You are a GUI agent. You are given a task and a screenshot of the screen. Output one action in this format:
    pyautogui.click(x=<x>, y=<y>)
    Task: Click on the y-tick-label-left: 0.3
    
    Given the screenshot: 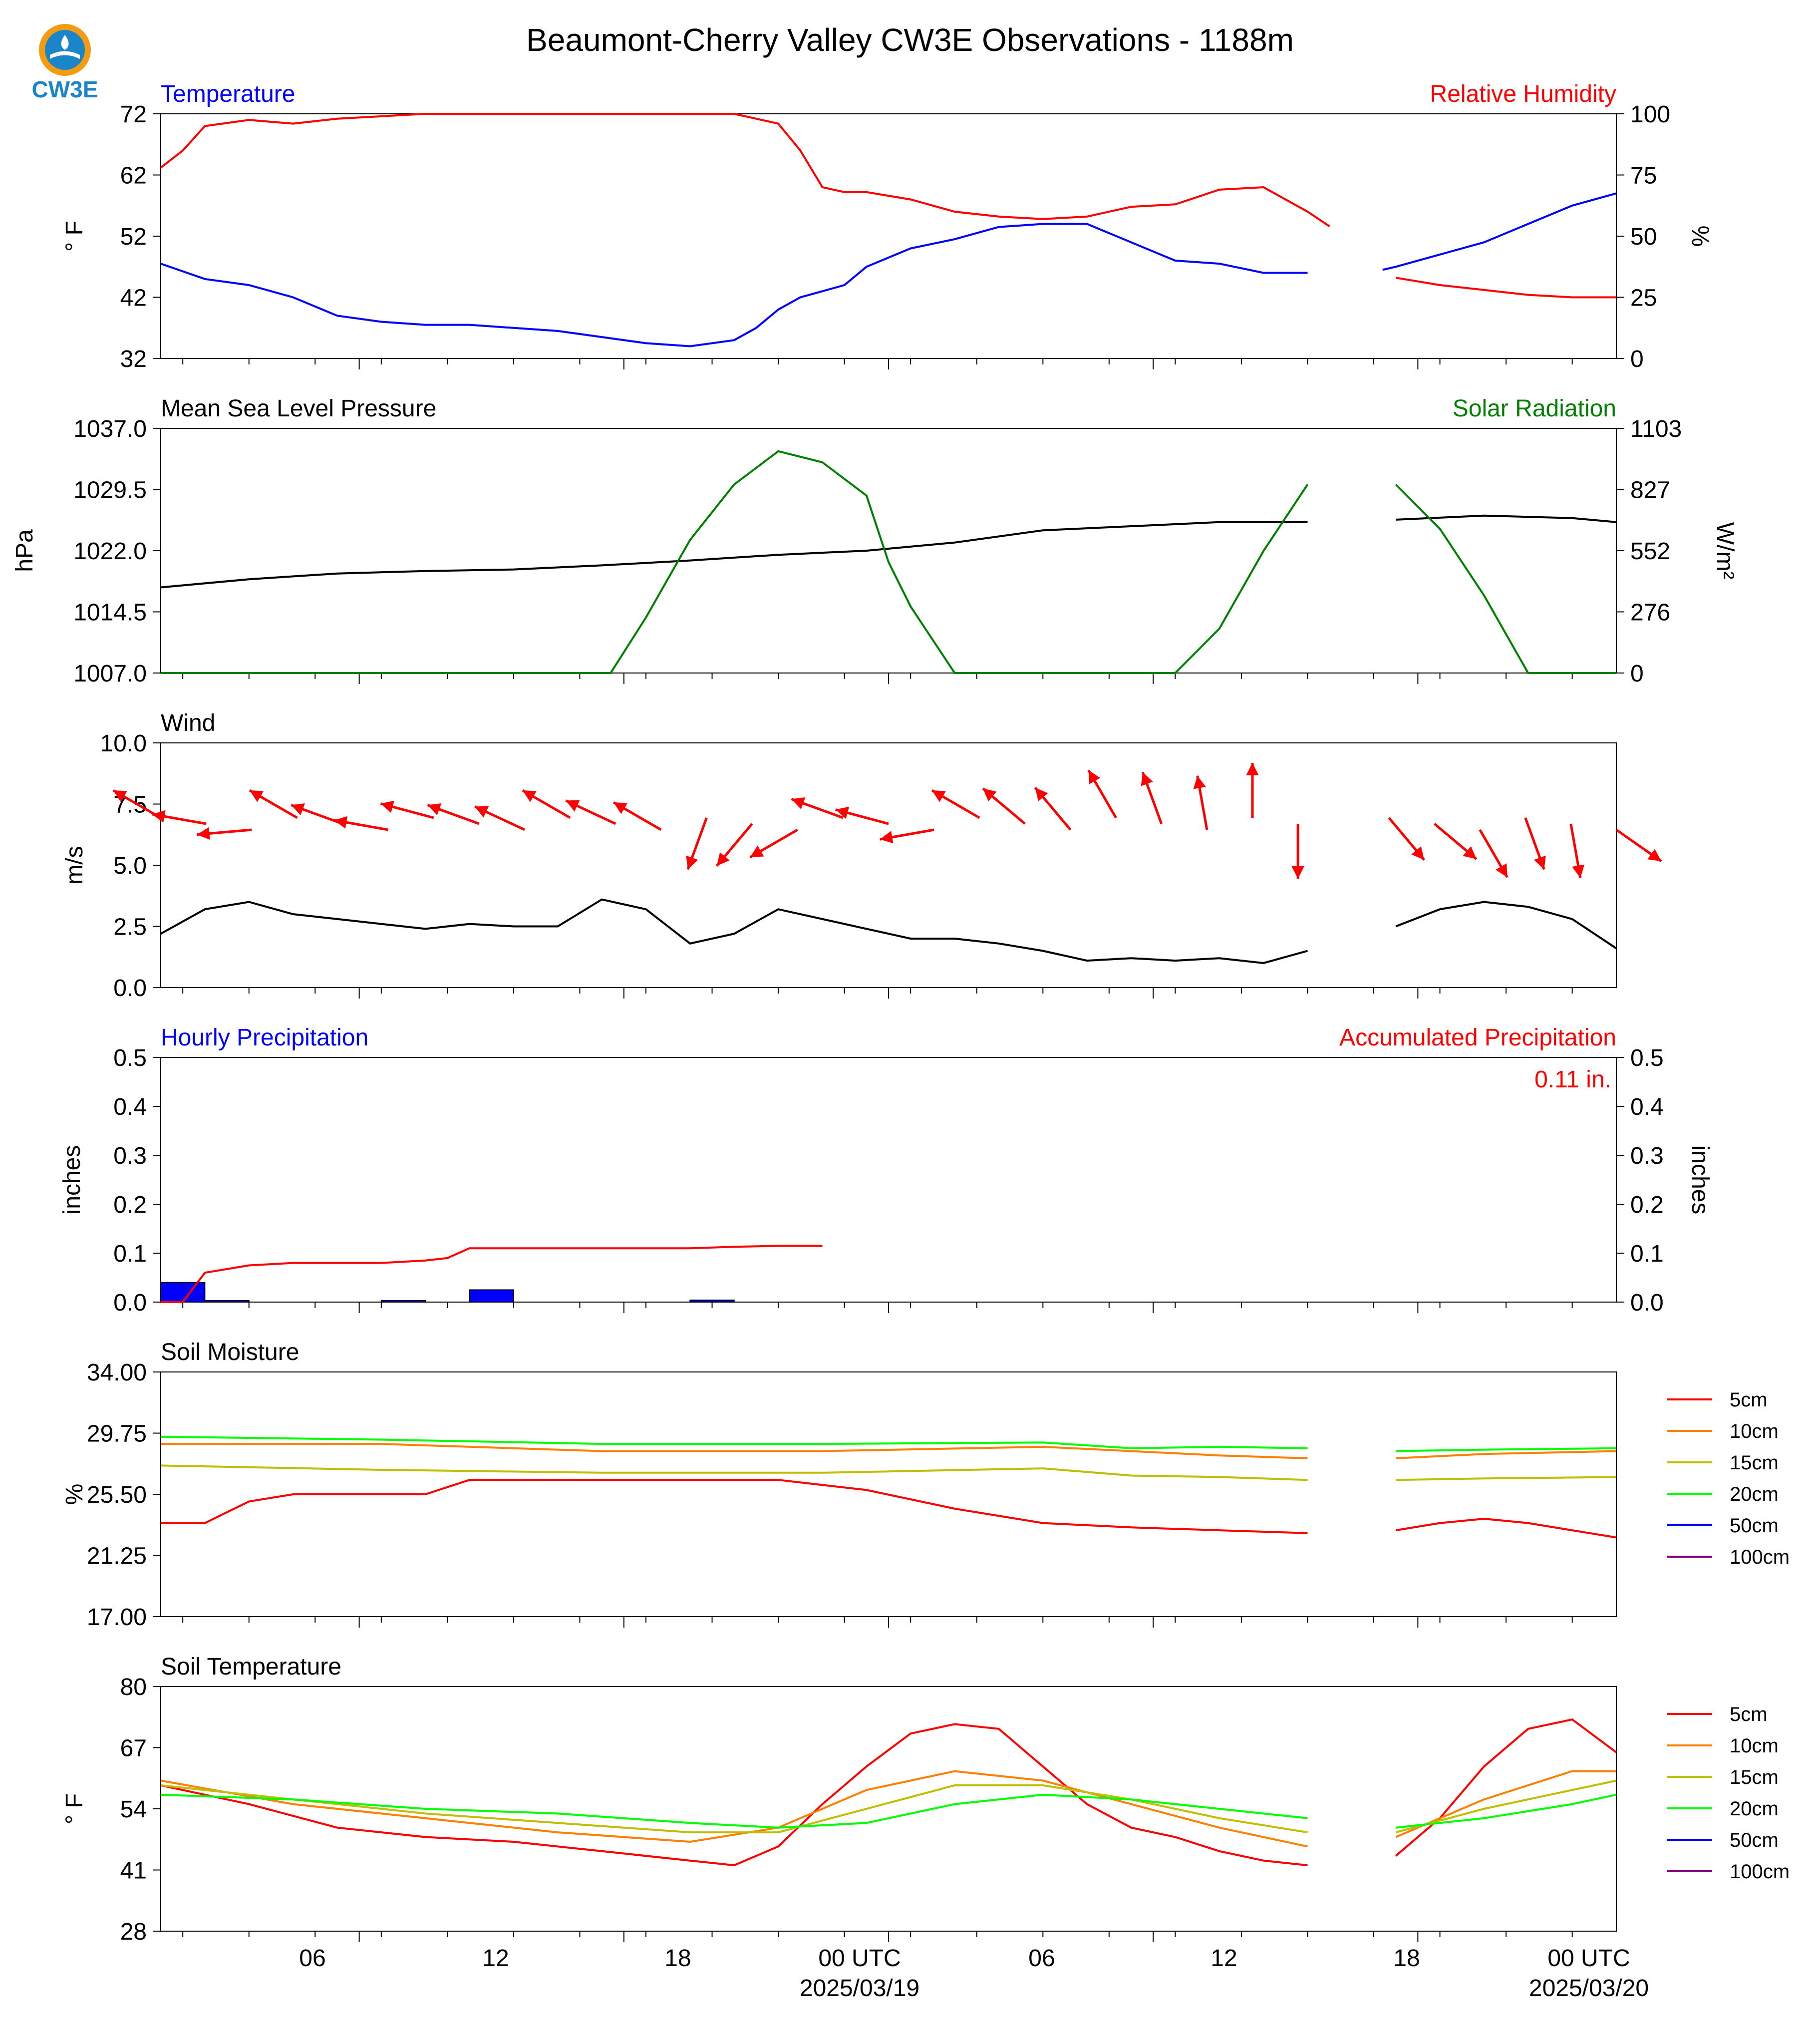 What is the action you would take?
    pyautogui.click(x=130, y=1156)
    